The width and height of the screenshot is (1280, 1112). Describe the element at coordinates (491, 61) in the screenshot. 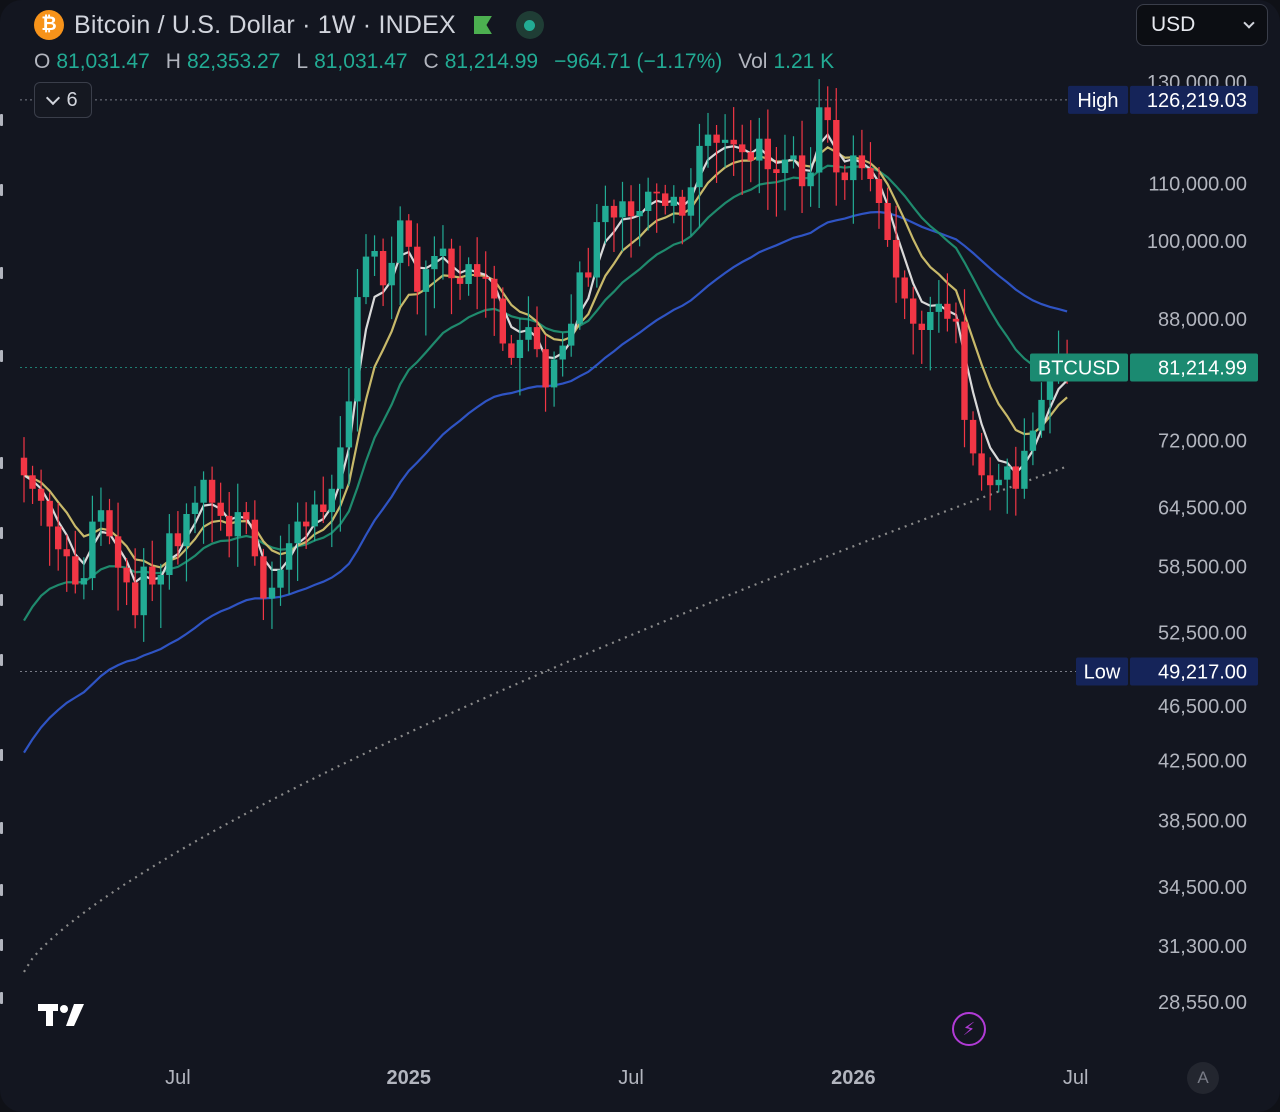

I see `close-value: 81,214.99` at that location.